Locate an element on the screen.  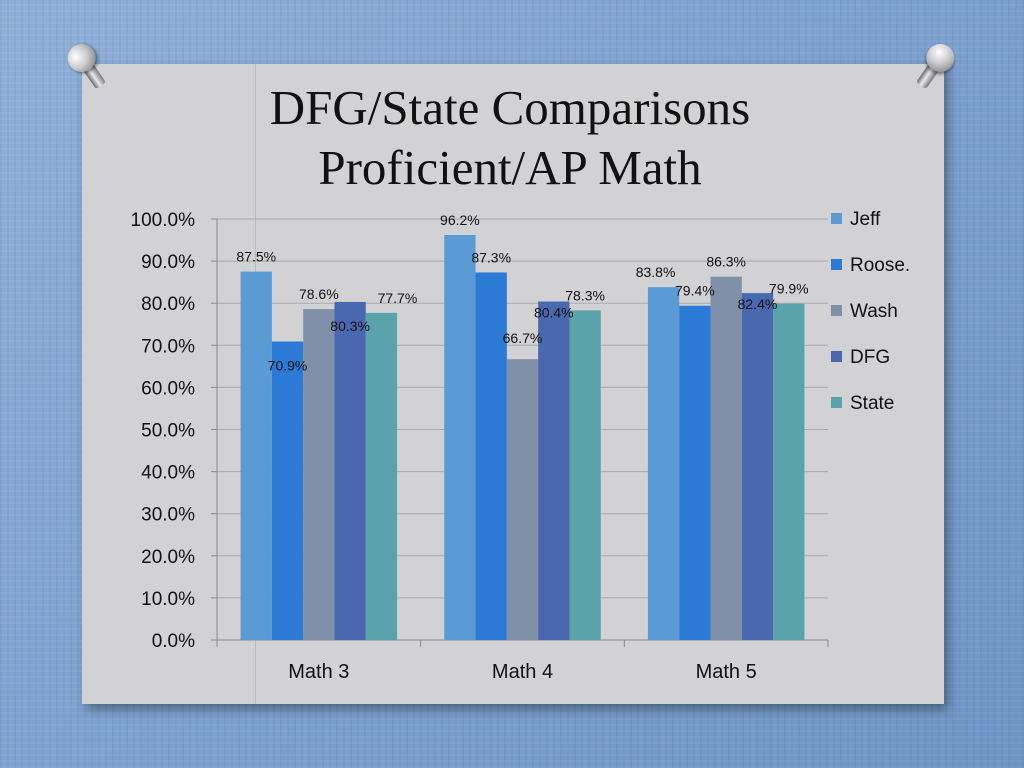
data-label: 96.2% is located at coordinates (460, 220).